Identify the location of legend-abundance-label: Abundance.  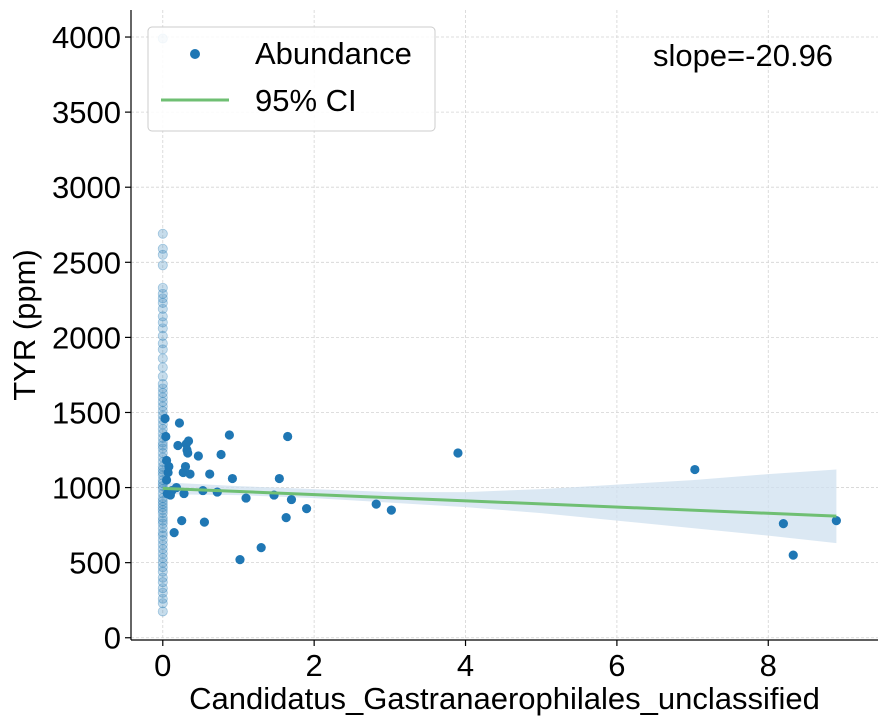
(333, 53).